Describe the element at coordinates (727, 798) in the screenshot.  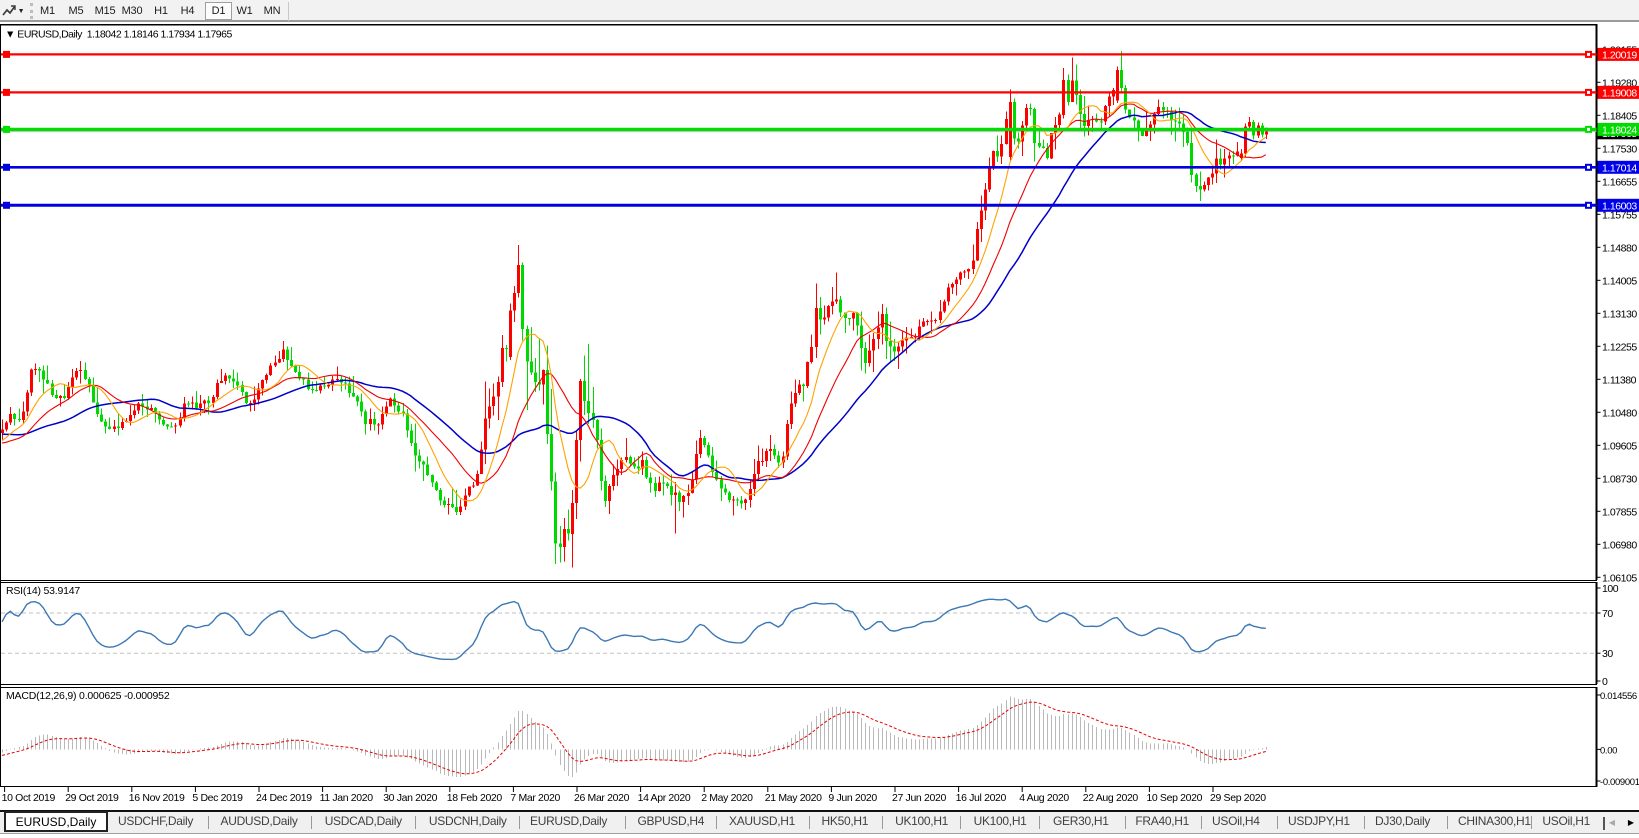
I see `svg-text: 2 May 2020` at that location.